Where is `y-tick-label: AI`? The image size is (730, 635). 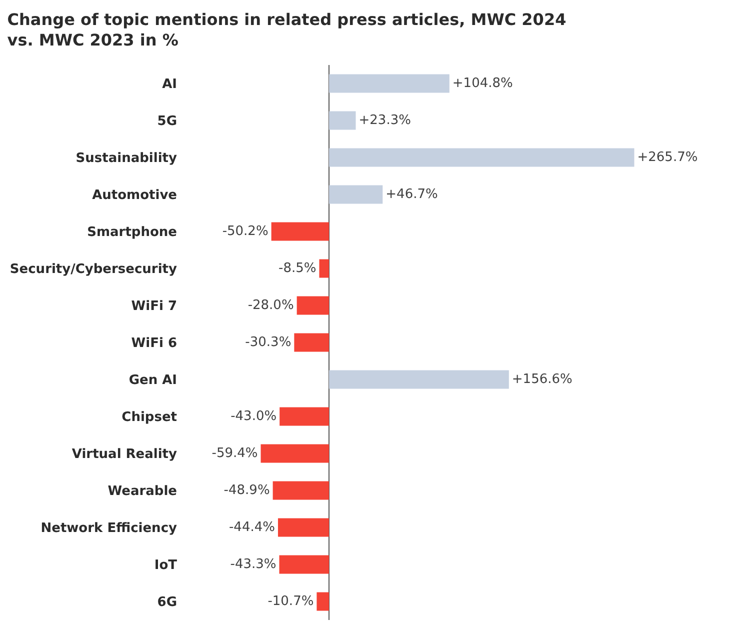 y-tick-label: AI is located at coordinates (169, 84).